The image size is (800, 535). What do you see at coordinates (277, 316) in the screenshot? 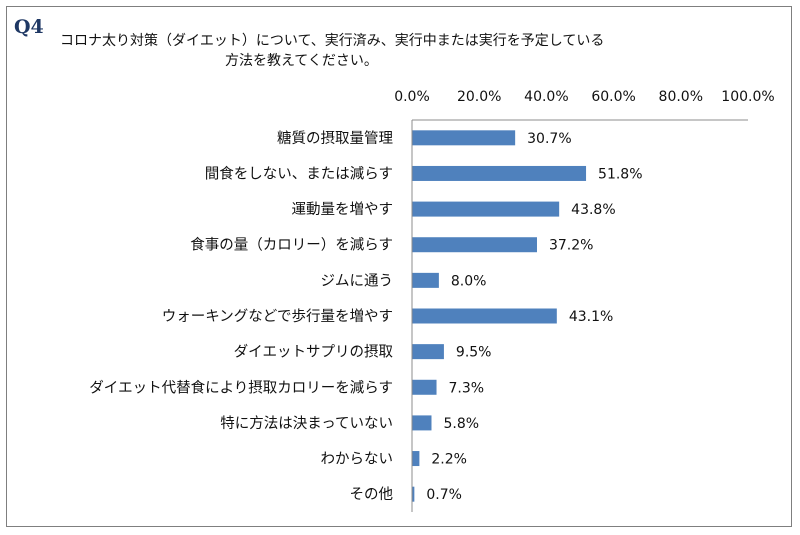
I see `category-label: ウォーキングなどで歩行量を増やす` at bounding box center [277, 316].